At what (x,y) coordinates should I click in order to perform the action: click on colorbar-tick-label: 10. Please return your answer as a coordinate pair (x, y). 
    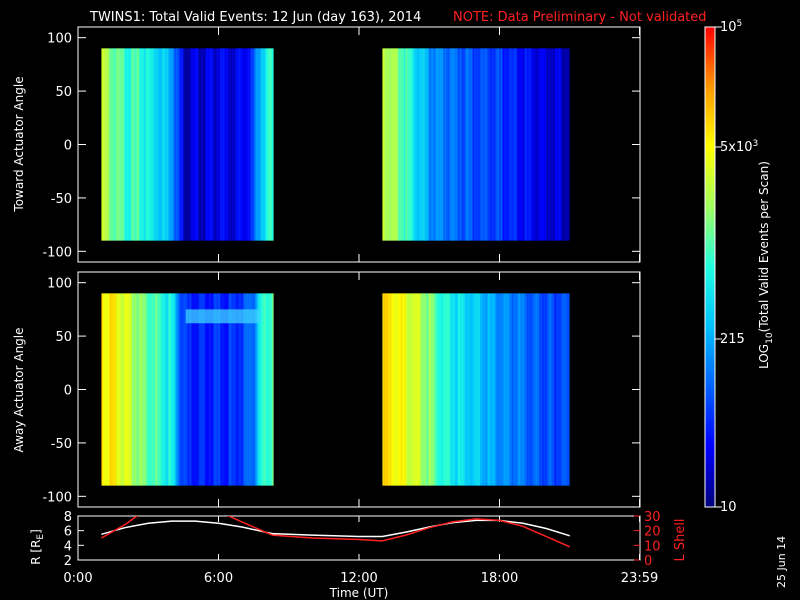
    Looking at the image, I should click on (728, 507).